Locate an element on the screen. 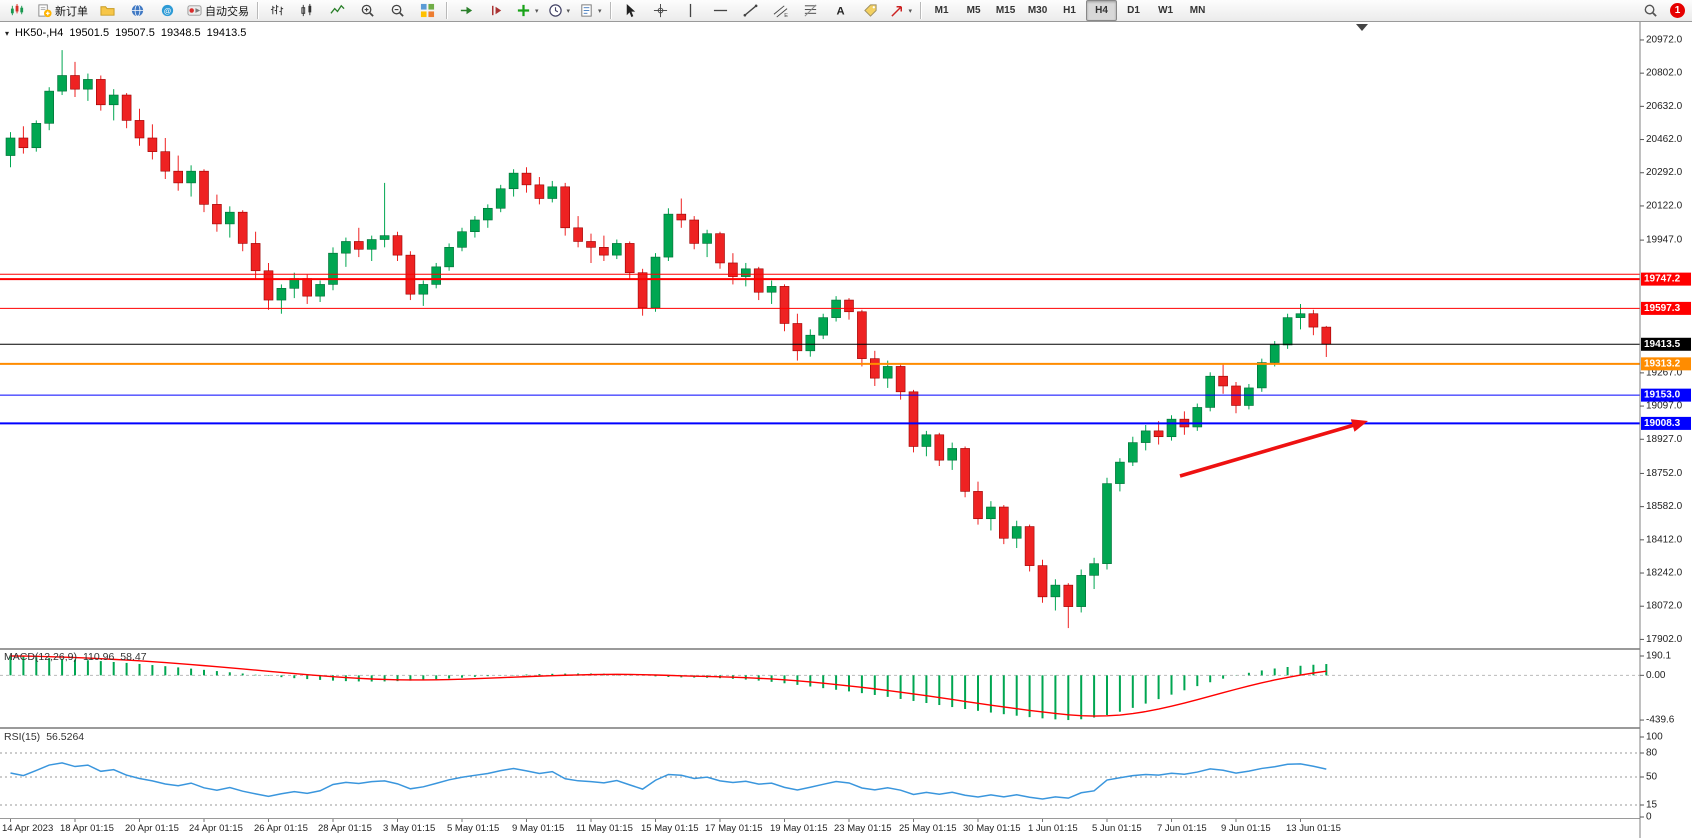  symbol-name: HK50-,H4 is located at coordinates (39, 33).